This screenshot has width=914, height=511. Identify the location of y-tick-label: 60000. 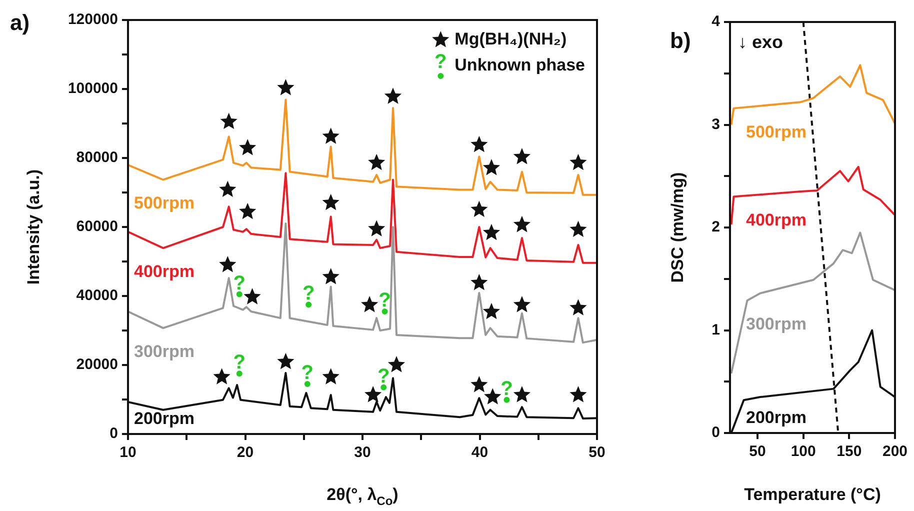
(97, 227).